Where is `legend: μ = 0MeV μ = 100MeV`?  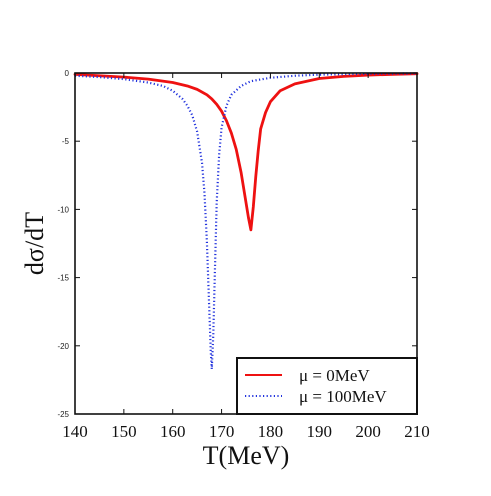
legend: μ = 0MeV μ = 100MeV is located at coordinates (327, 386).